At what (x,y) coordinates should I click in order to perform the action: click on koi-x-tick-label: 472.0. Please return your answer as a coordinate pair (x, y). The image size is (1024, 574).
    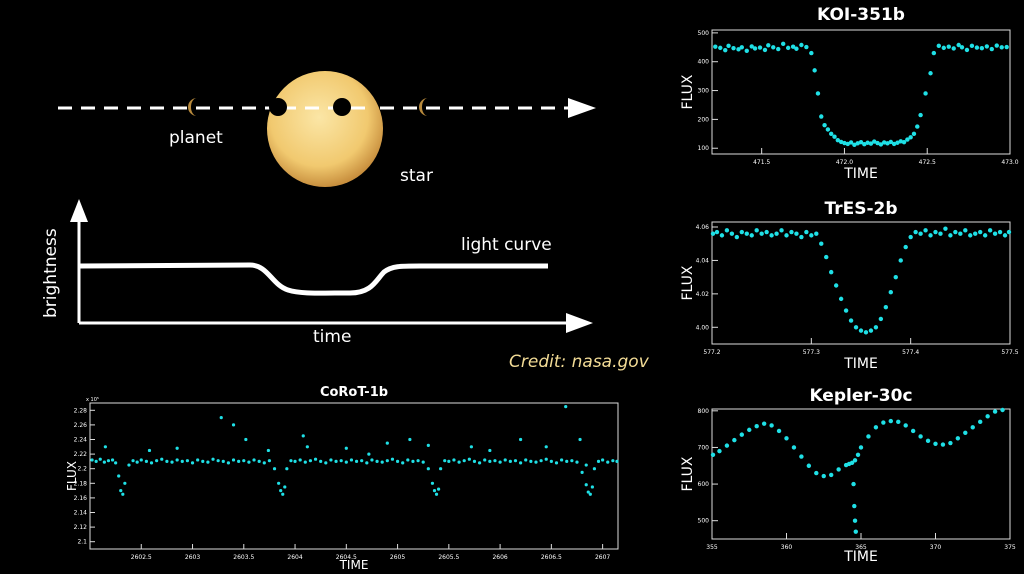
    Looking at the image, I should click on (844, 162).